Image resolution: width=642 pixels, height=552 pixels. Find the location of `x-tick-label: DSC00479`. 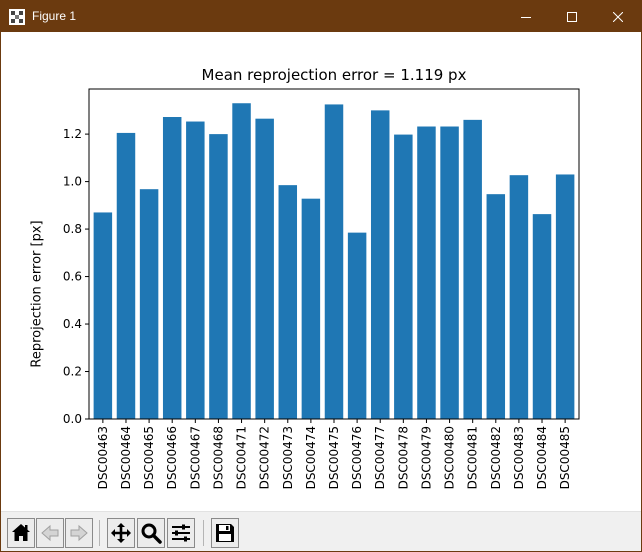

x-tick-label: DSC00479 is located at coordinates (426, 457).